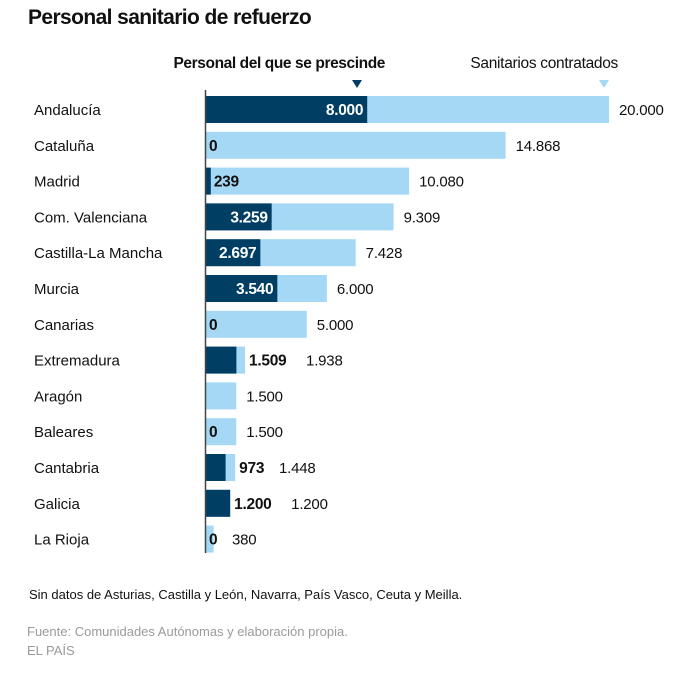 This screenshot has height=673, width=692. I want to click on bar-row: La Rioja 0 380, so click(145, 539).